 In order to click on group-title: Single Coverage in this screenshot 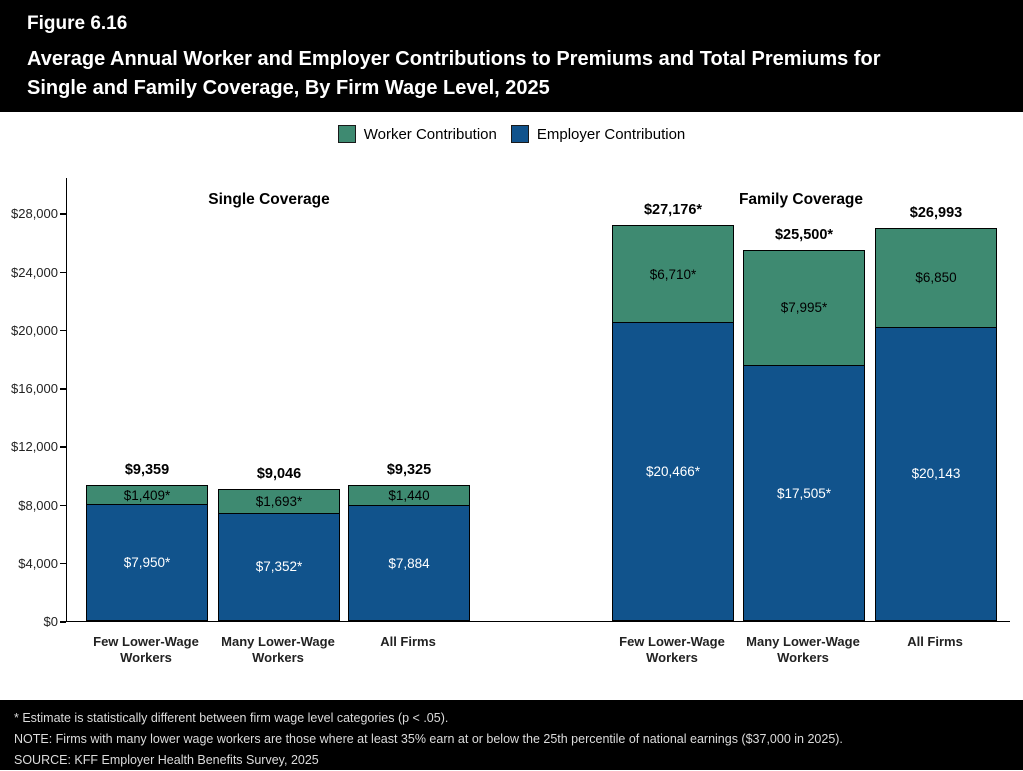, I will do `click(269, 199)`.